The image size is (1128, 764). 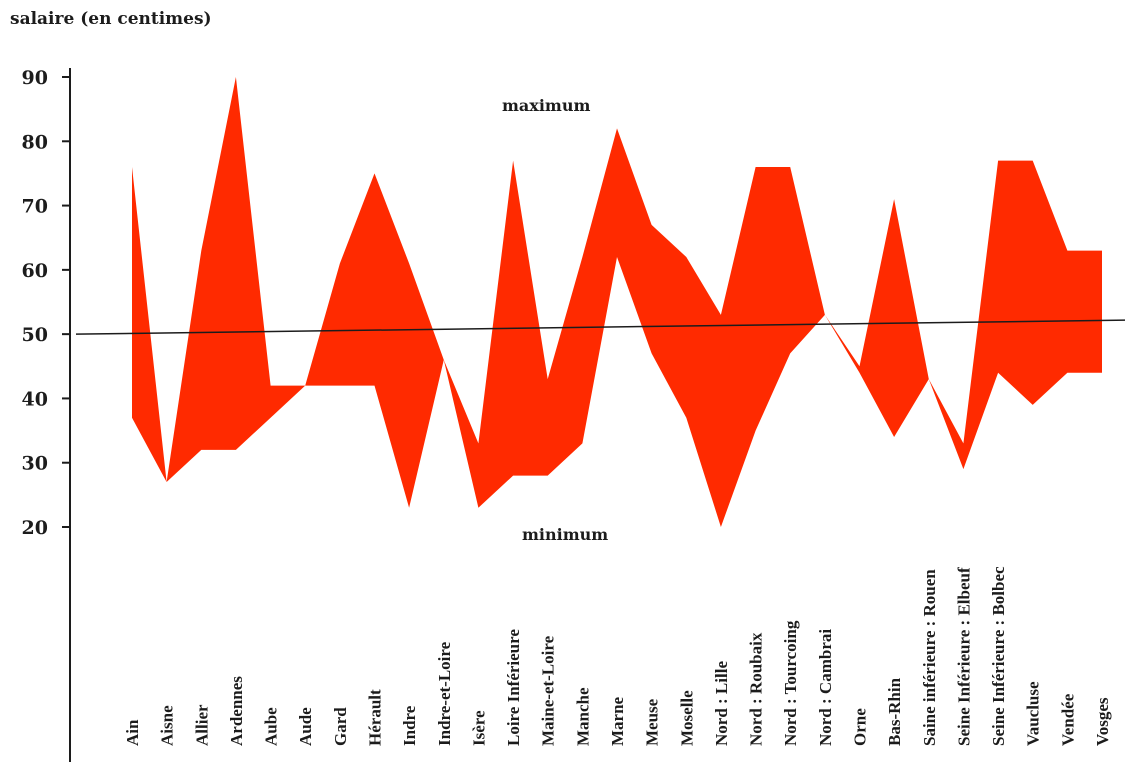 I want to click on x-category-label: Meuse, so click(x=652, y=722).